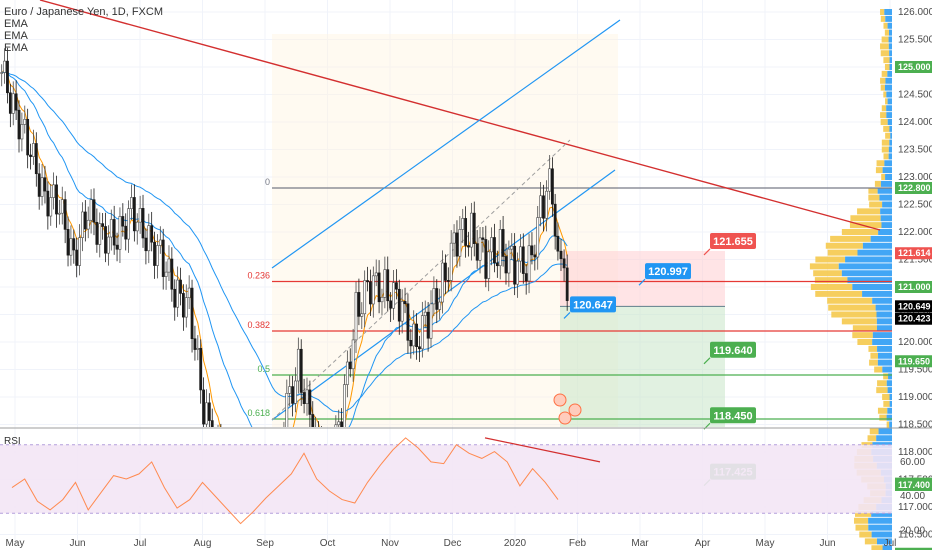  What do you see at coordinates (733, 242) in the screenshot?
I see `target-value: 121.655` at bounding box center [733, 242].